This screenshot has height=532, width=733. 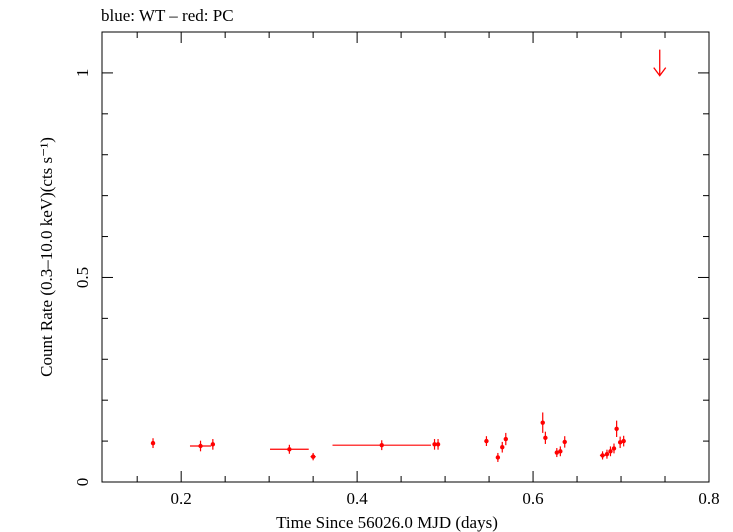 What do you see at coordinates (708, 498) in the screenshot?
I see `x-tick-label: 0.8` at bounding box center [708, 498].